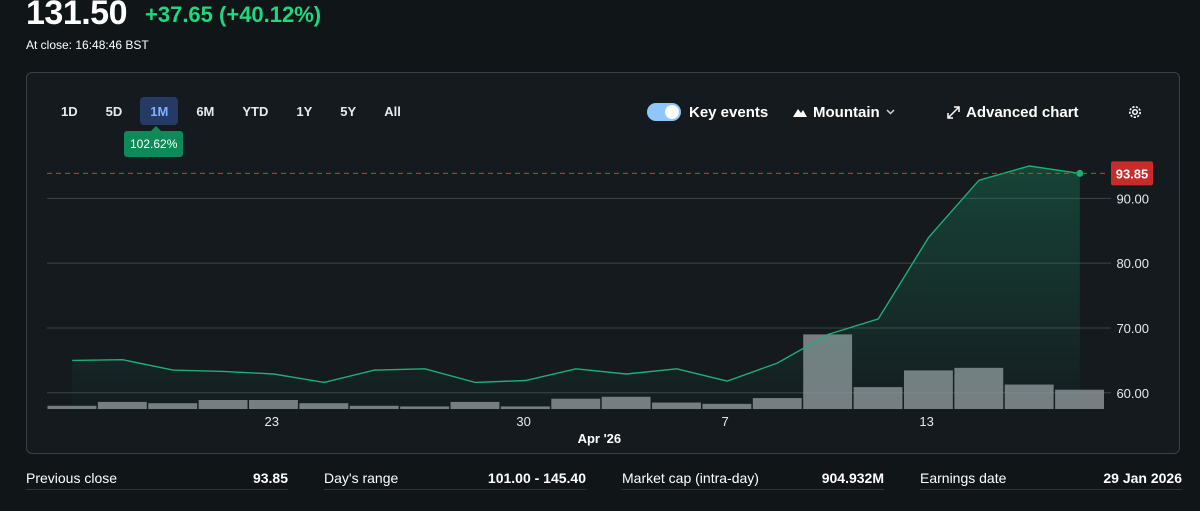  I want to click on x-tick-label: 30, so click(523, 421).